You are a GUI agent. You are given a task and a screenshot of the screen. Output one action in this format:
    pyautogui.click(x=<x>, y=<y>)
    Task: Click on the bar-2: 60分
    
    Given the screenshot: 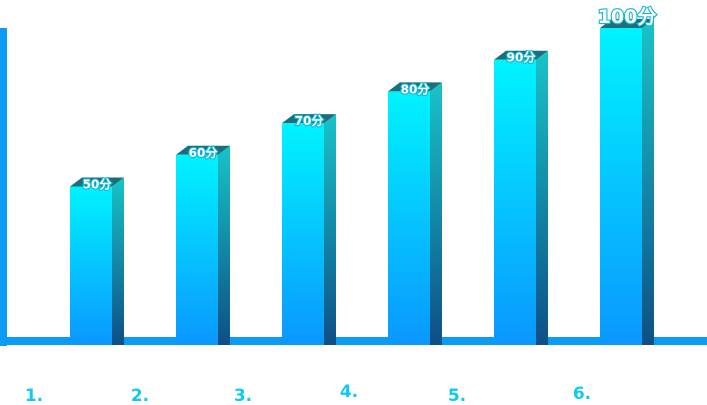 What is the action you would take?
    pyautogui.click(x=203, y=244)
    